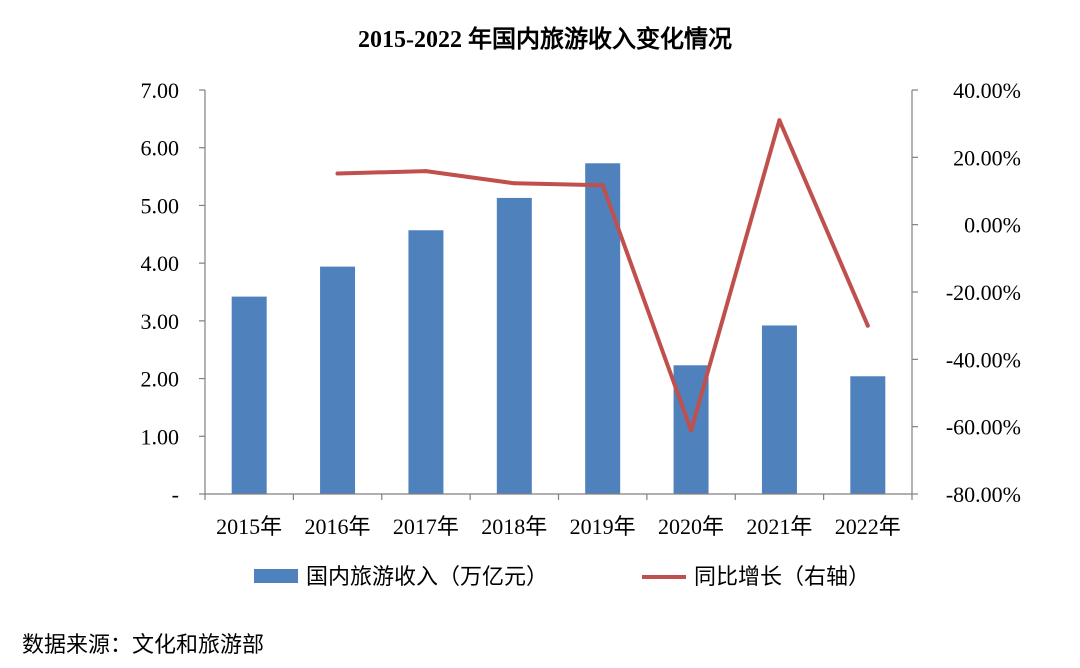 The height and width of the screenshot is (668, 1080). Describe the element at coordinates (426, 526) in the screenshot. I see `x-tick-label: 2017年` at that location.